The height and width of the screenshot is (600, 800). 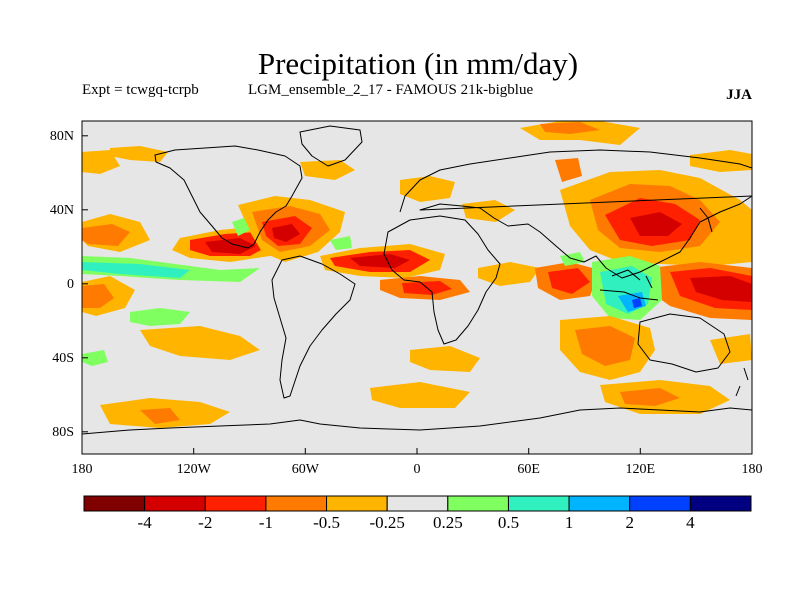 I want to click on coast-antarctica, so click(x=417, y=421).